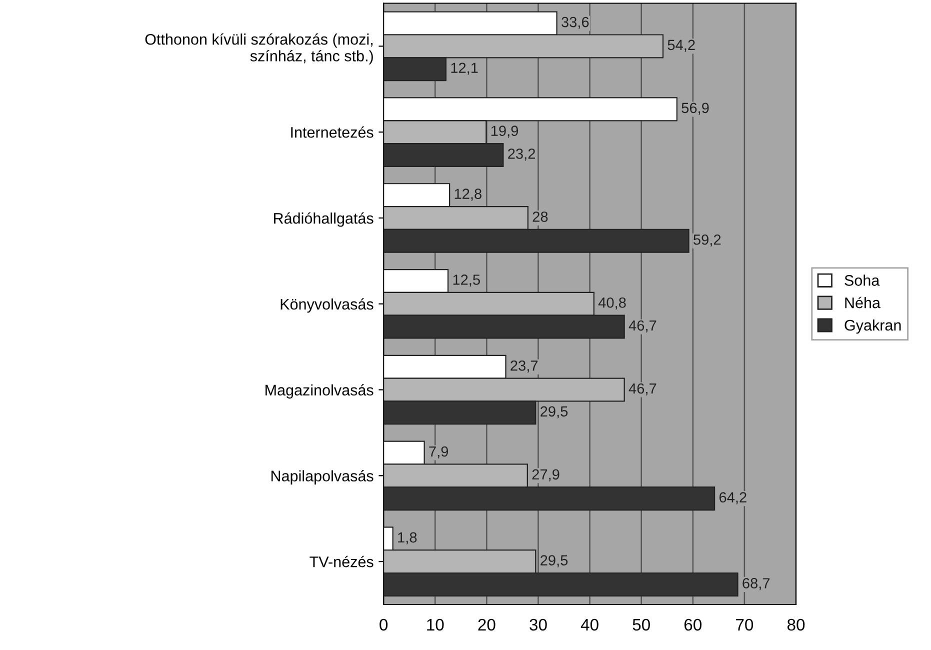 The image size is (931, 650). What do you see at coordinates (612, 303) in the screenshot?
I see `data-label: 40,8` at bounding box center [612, 303].